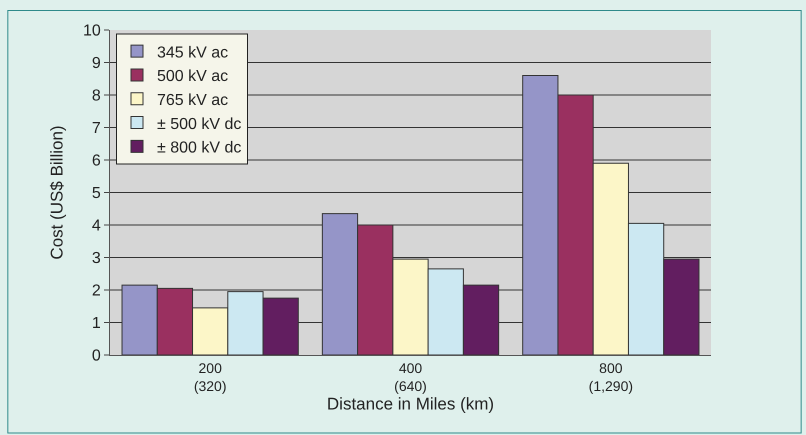 The height and width of the screenshot is (435, 806). Describe the element at coordinates (410, 377) in the screenshot. I see `x-tick-label: 400 (640)` at that location.